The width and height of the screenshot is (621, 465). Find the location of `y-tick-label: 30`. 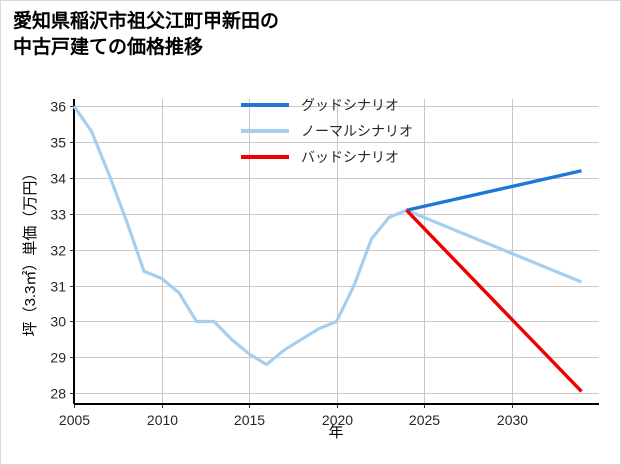

y-tick-label: 30 is located at coordinates (58, 322).